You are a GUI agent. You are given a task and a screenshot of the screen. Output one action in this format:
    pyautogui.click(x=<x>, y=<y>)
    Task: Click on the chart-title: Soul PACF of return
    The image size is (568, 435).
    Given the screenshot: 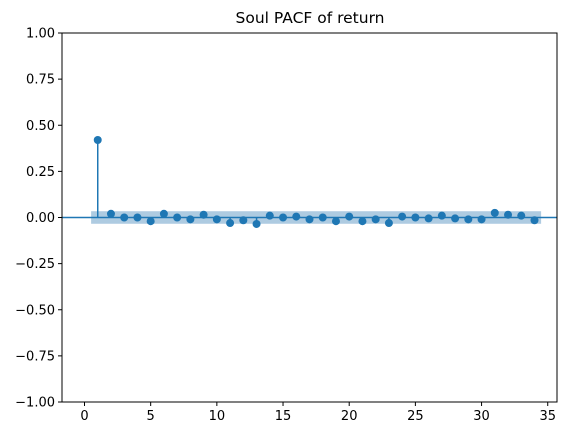 What is the action you would take?
    pyautogui.click(x=310, y=18)
    